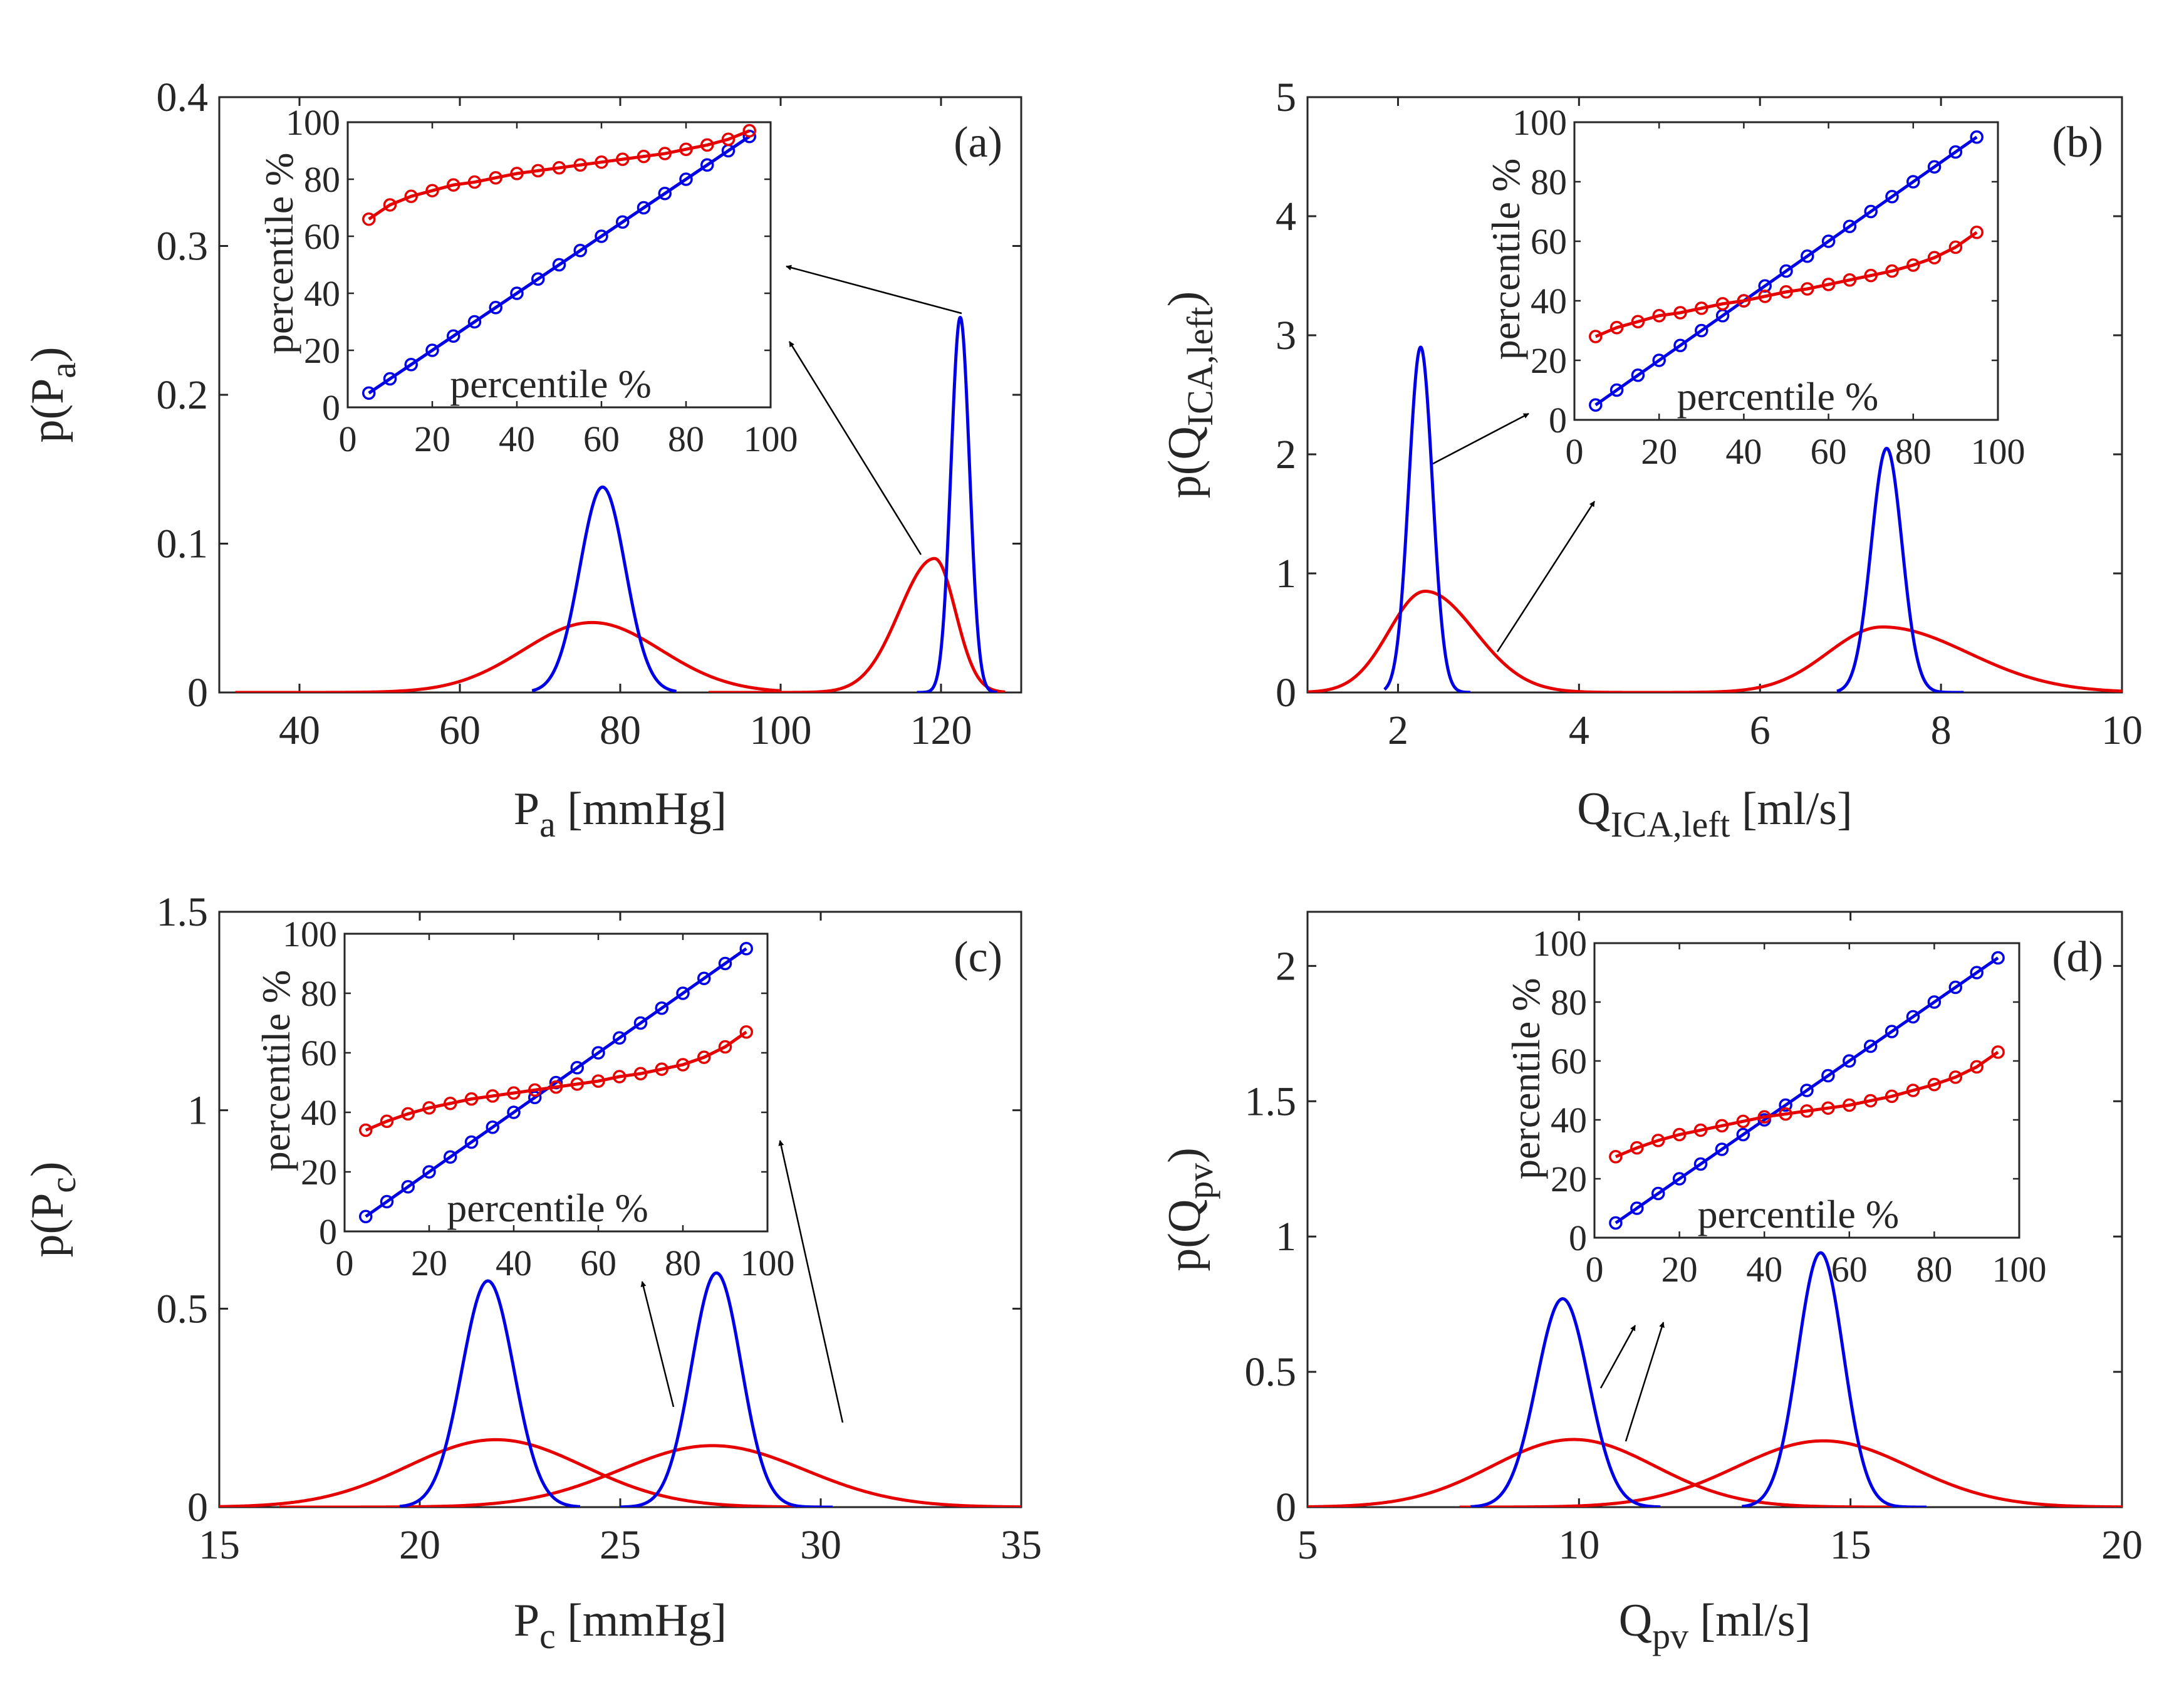  I want to click on x-axis-label-part: [ml/s], so click(1749, 1620).